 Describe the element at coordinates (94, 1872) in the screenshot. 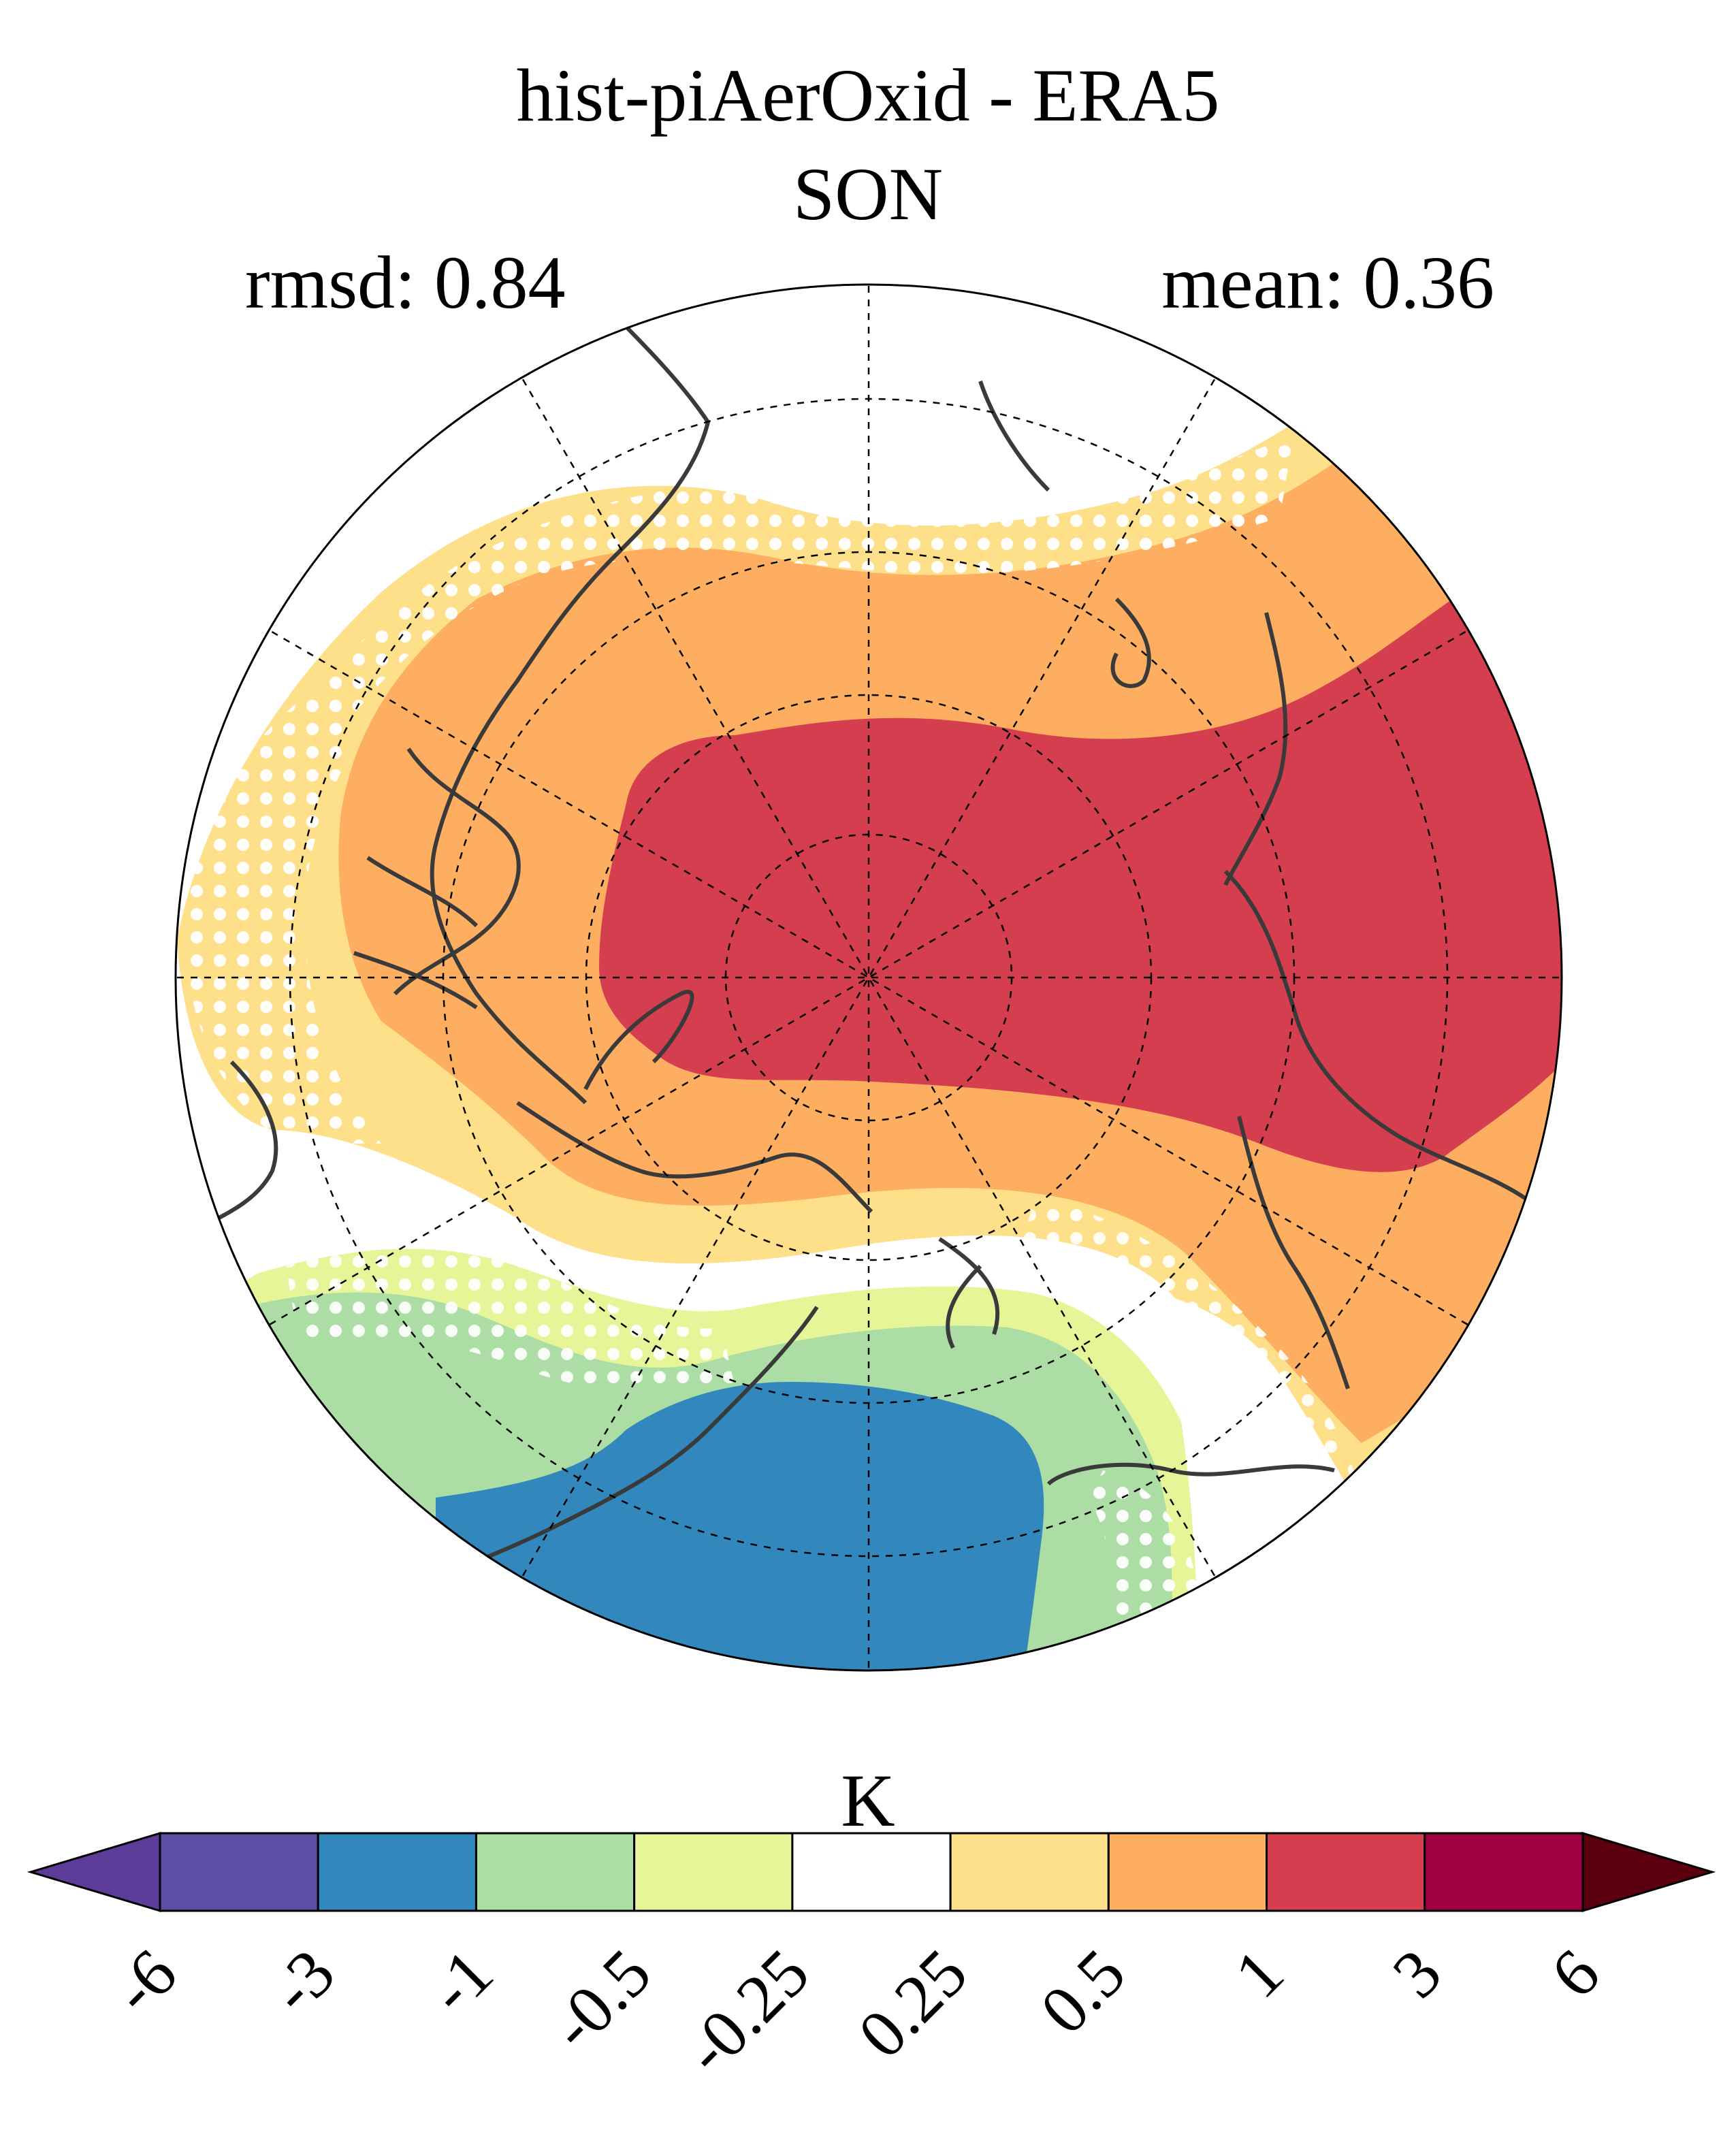

I see `colorbar-extend-low` at that location.